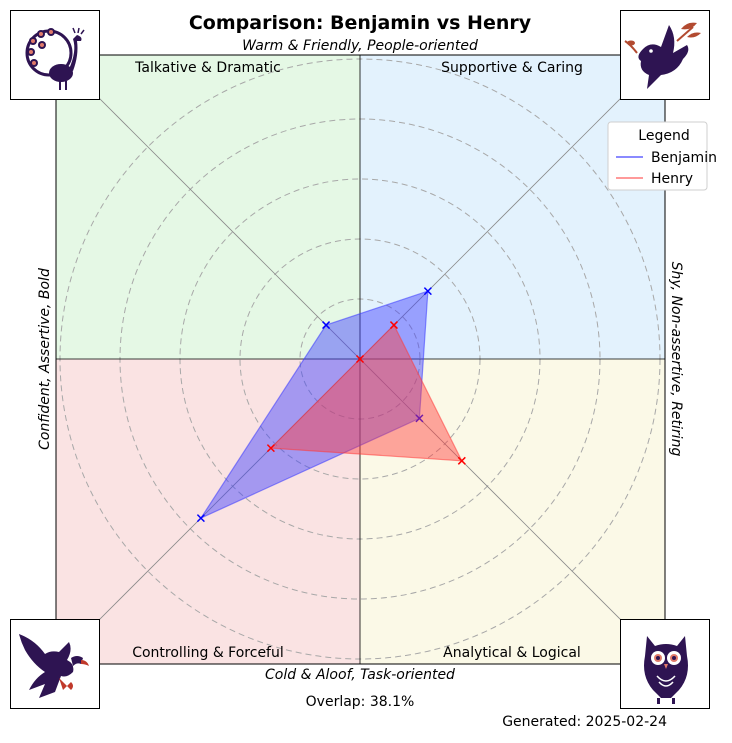  What do you see at coordinates (331, 405) in the screenshot?
I see `series-layer` at bounding box center [331, 405].